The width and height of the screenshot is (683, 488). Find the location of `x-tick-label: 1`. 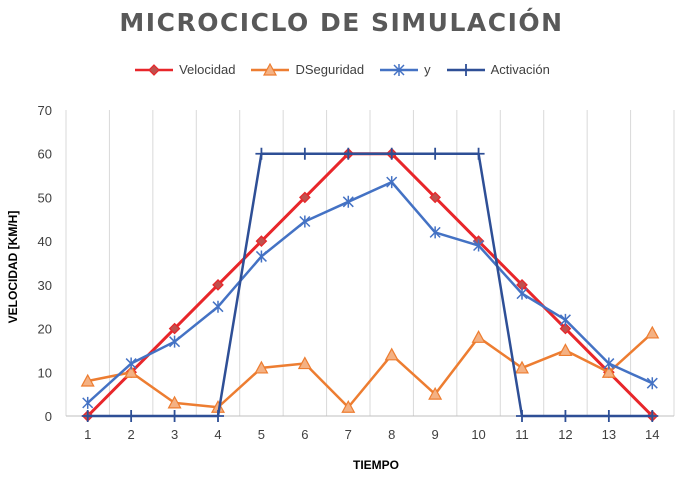

x-tick-label: 1 is located at coordinates (87, 434).